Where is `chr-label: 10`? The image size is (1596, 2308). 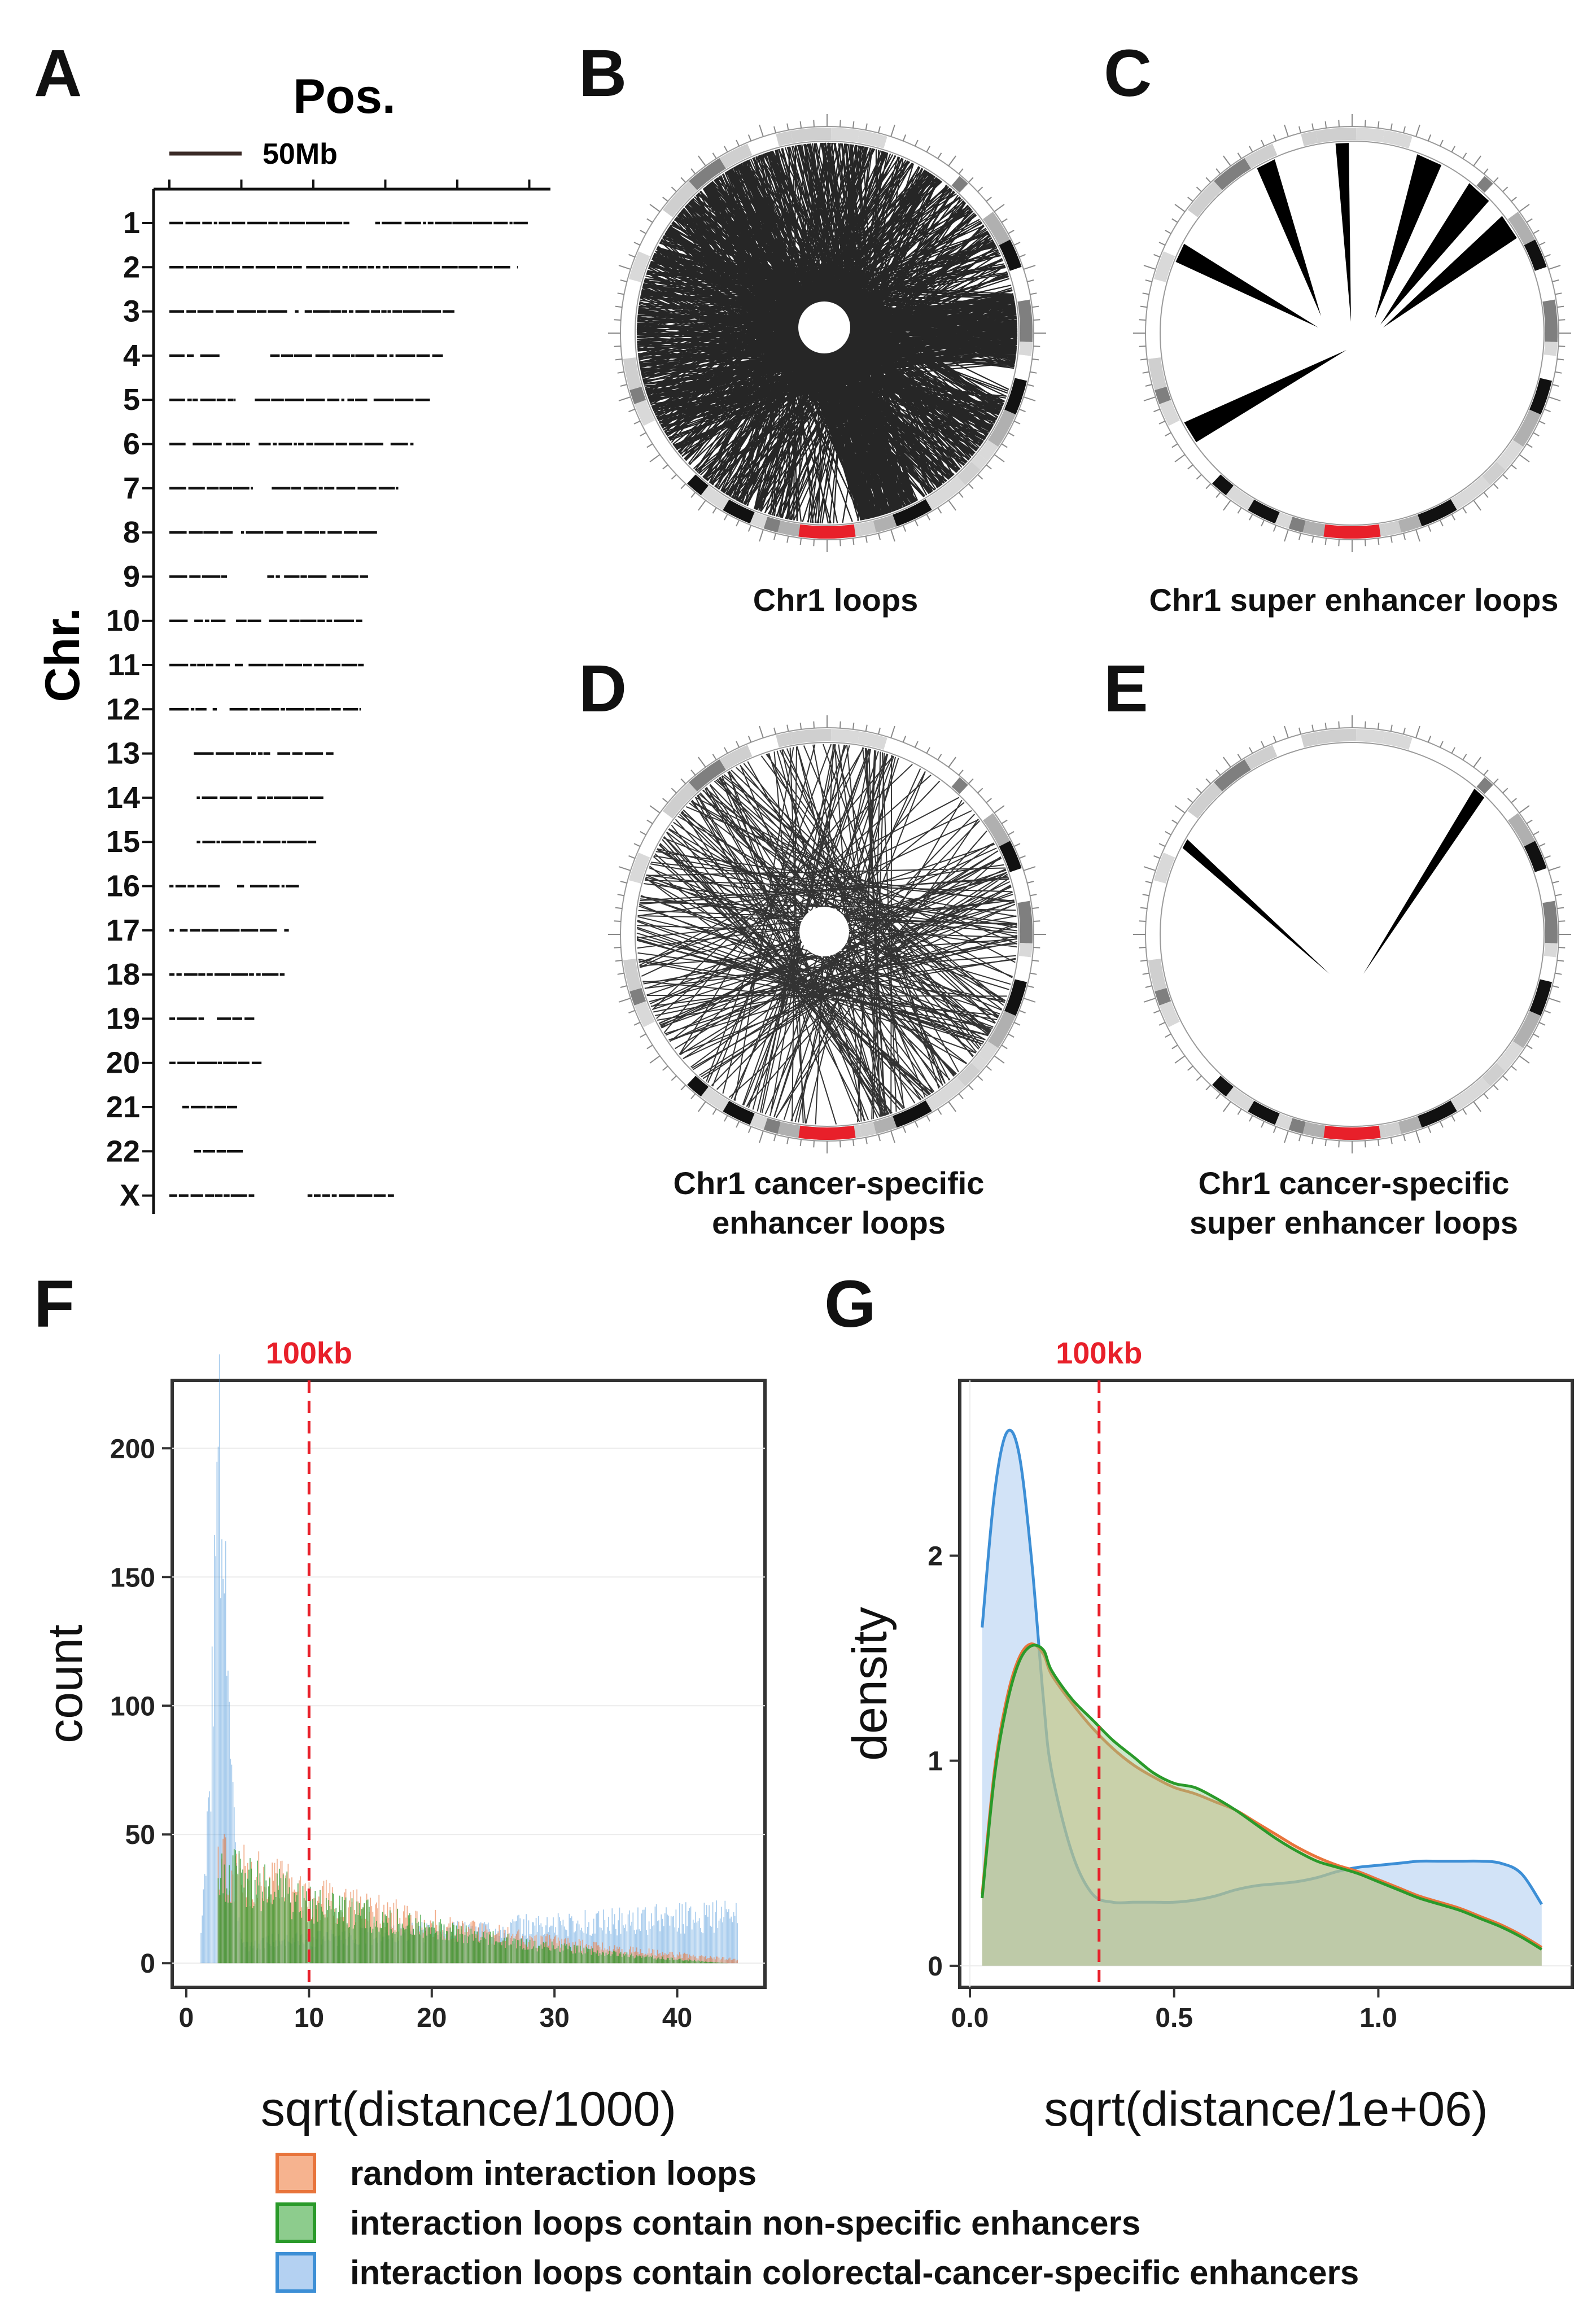 chr-label: 10 is located at coordinates (123, 621).